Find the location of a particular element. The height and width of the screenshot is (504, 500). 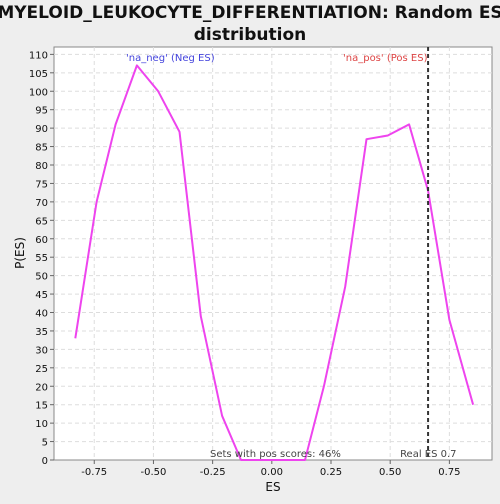

y-tick-label: 105 is located at coordinates (38, 74).